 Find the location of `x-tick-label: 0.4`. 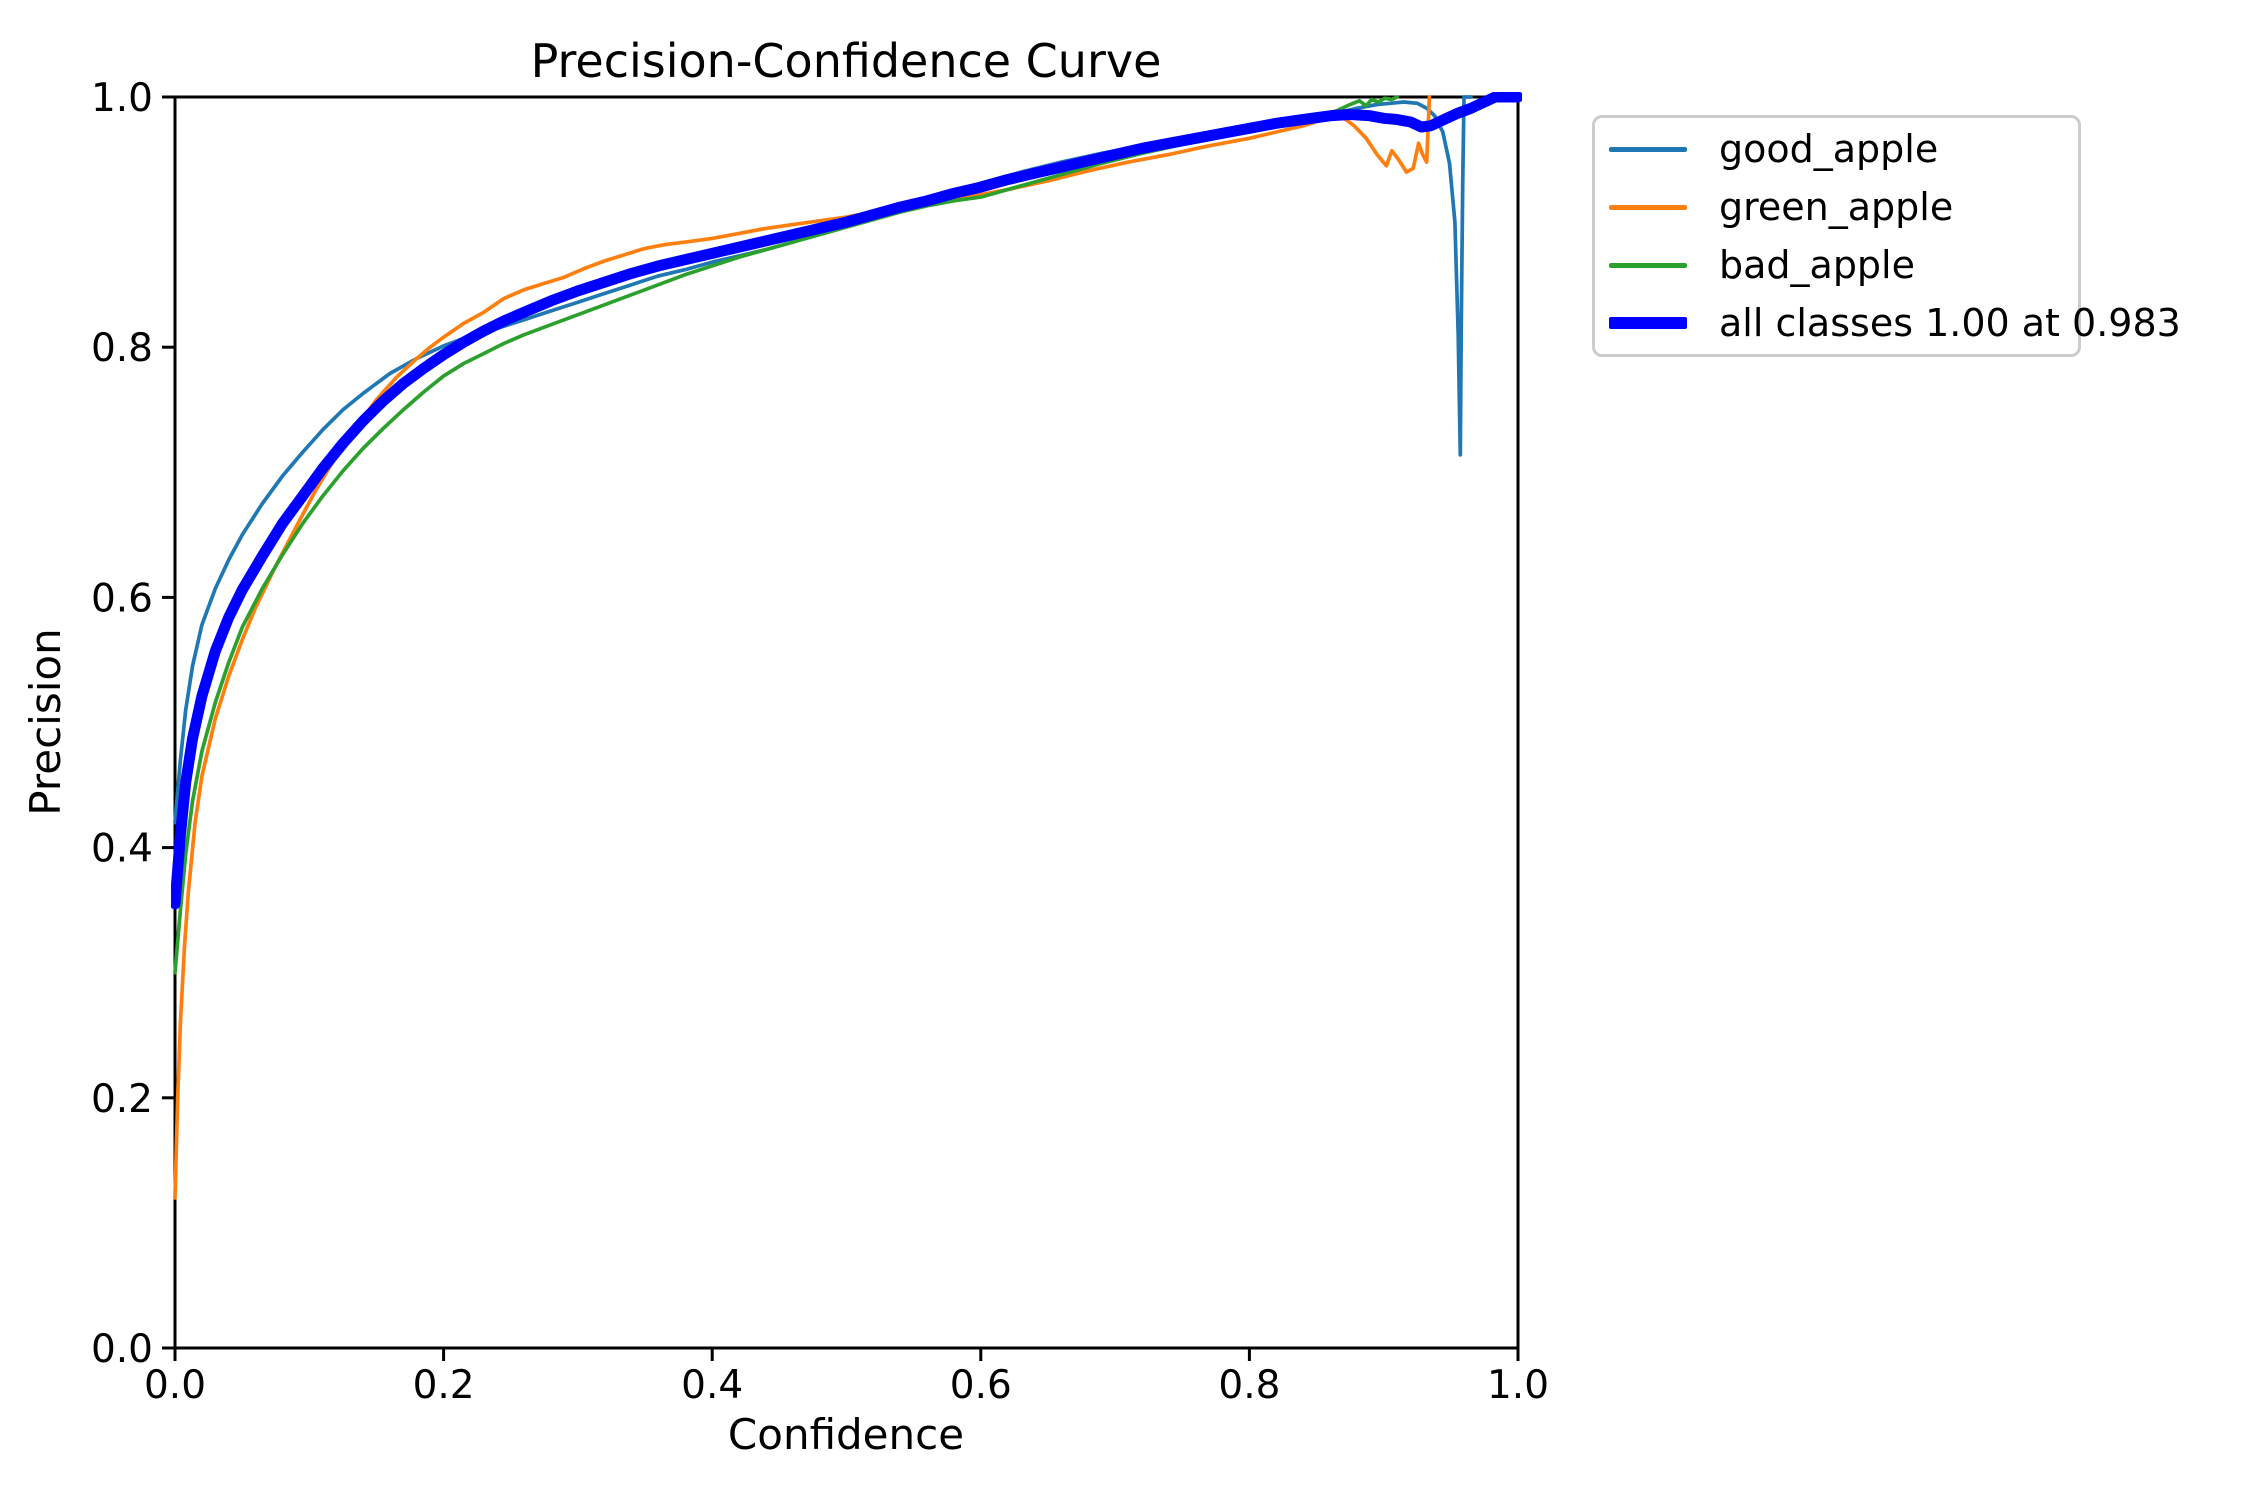

x-tick-label: 0.4 is located at coordinates (712, 1385).